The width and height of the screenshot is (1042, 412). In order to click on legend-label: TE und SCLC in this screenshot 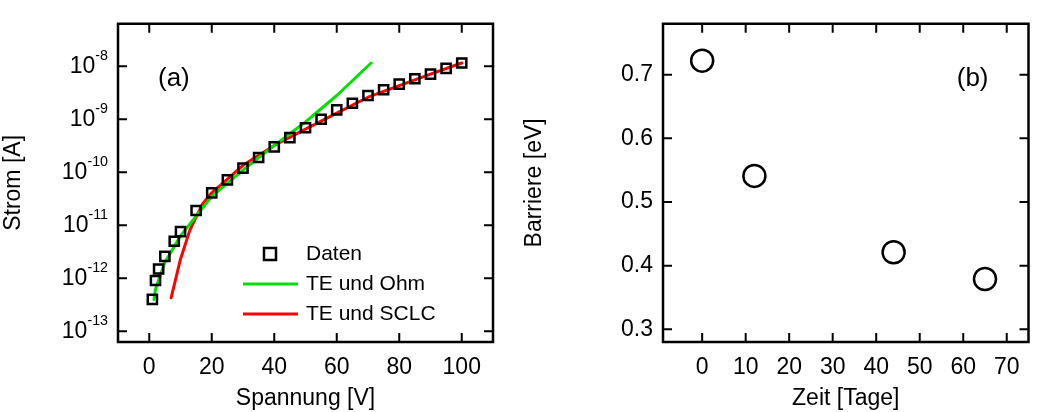, I will do `click(371, 312)`.